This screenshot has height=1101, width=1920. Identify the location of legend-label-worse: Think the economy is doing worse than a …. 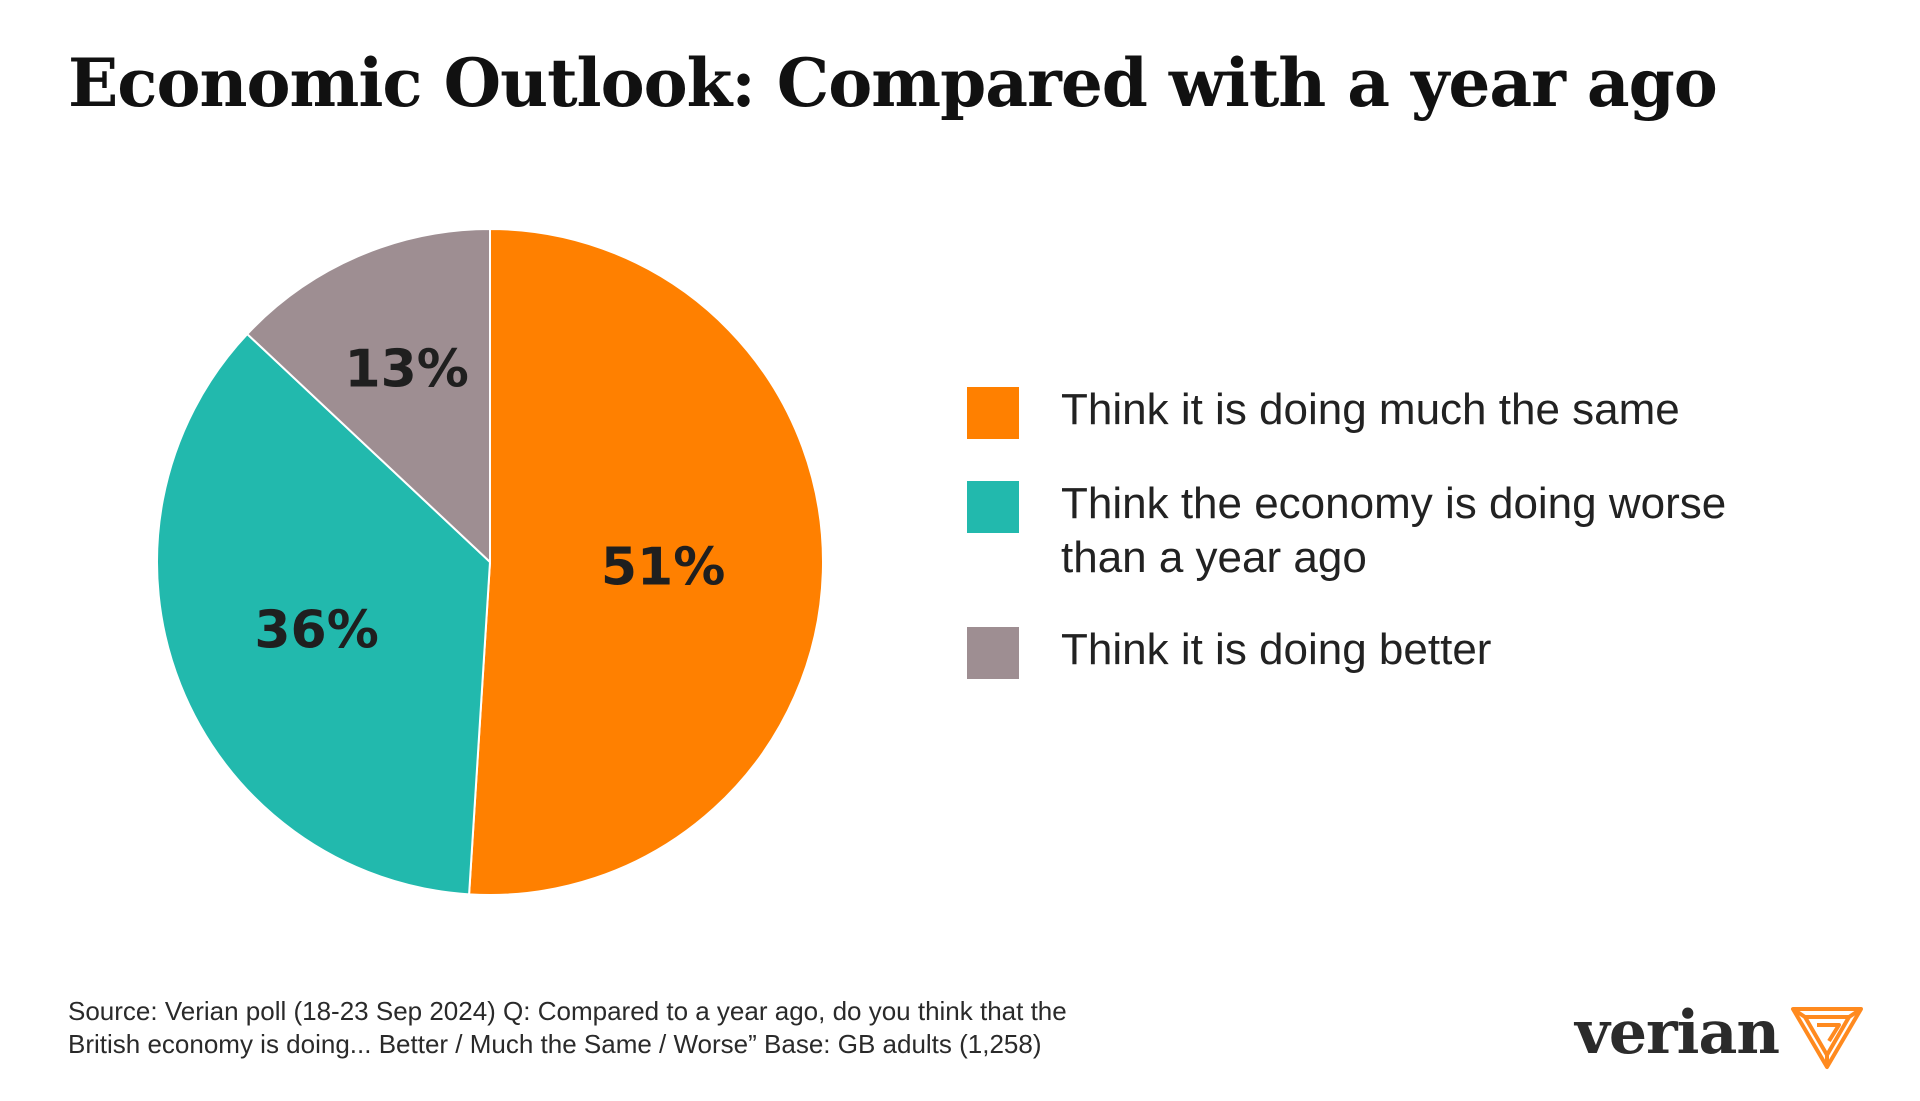
(1394, 530).